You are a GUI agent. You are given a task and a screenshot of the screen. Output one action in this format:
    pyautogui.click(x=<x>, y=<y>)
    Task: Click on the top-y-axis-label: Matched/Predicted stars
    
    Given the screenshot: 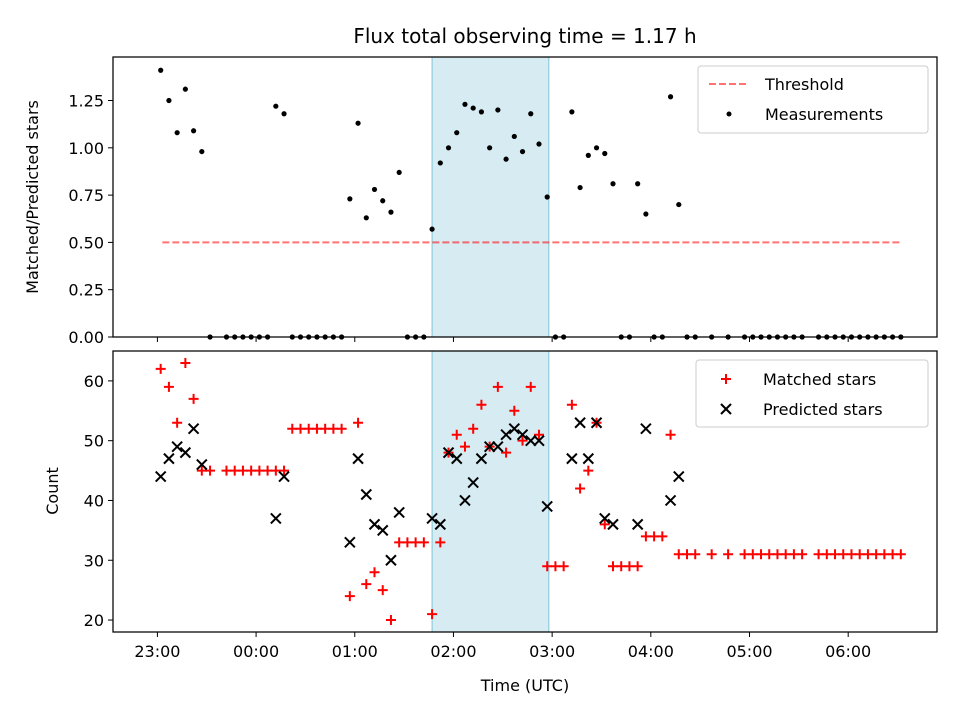 What is the action you would take?
    pyautogui.click(x=32, y=197)
    